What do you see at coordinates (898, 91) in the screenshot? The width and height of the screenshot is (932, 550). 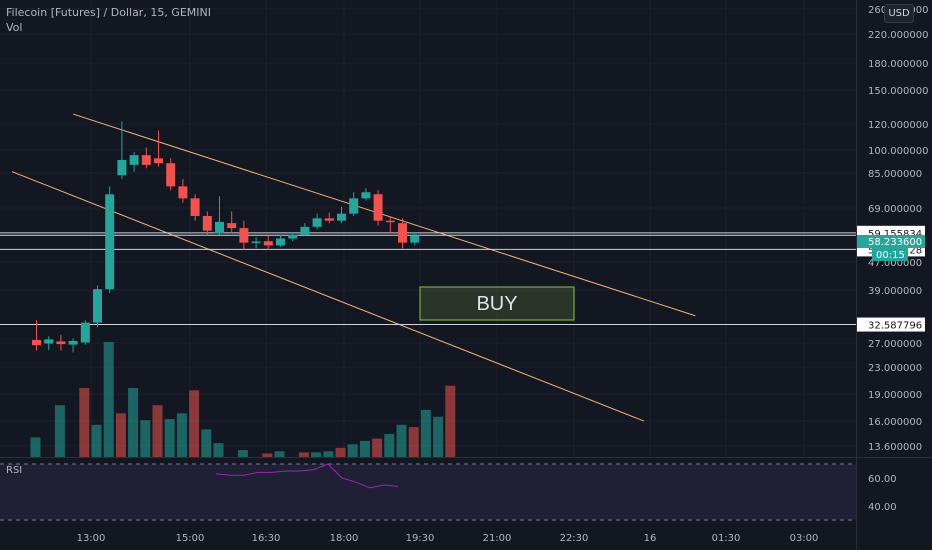 I see `y-tick-label: 150.000000` at bounding box center [898, 91].